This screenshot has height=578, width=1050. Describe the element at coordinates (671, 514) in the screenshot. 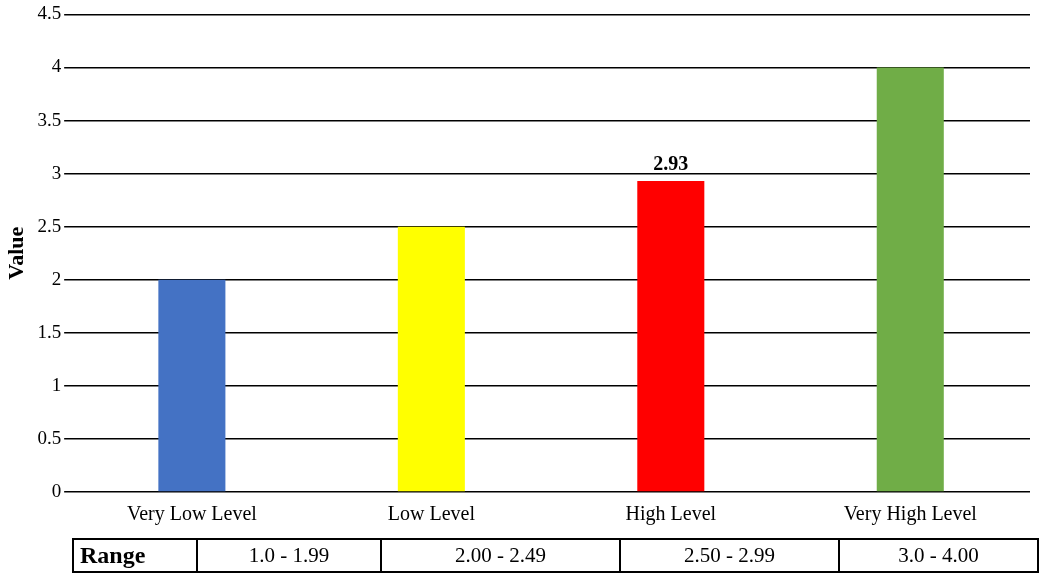

I see `x-tick-label: High Level` at that location.